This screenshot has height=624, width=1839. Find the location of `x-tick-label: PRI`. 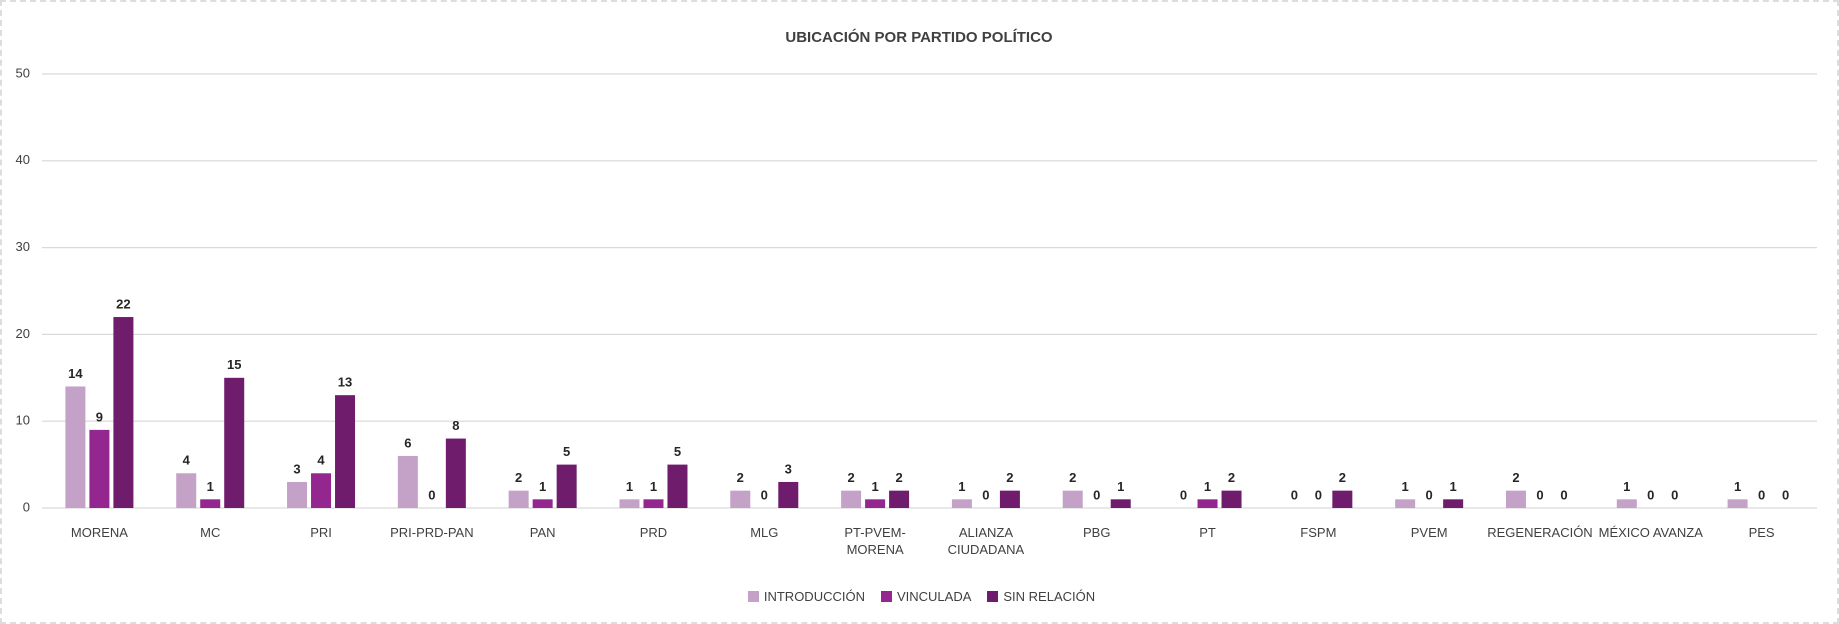

x-tick-label: PRI is located at coordinates (321, 532).